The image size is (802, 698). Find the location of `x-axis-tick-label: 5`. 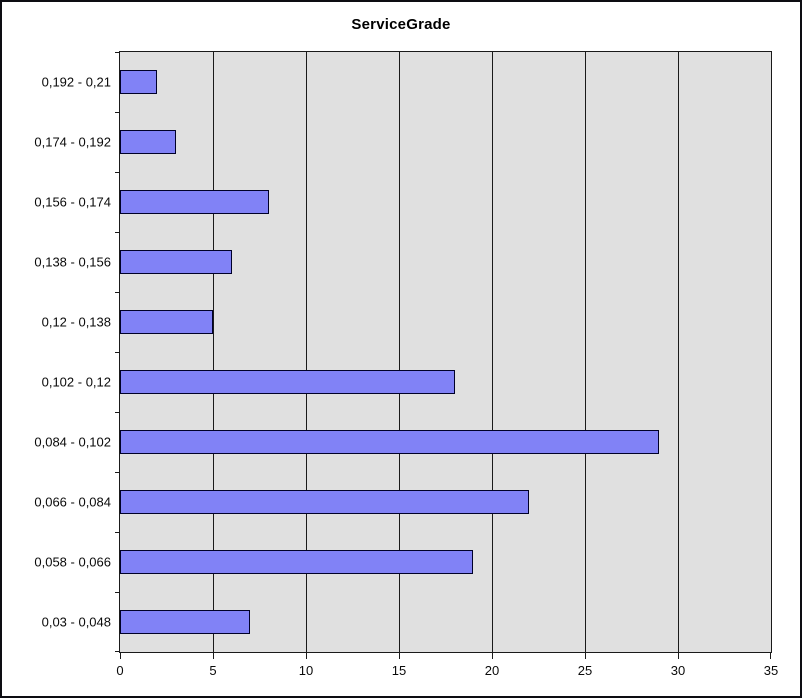

x-axis-tick-label: 5 is located at coordinates (213, 670).